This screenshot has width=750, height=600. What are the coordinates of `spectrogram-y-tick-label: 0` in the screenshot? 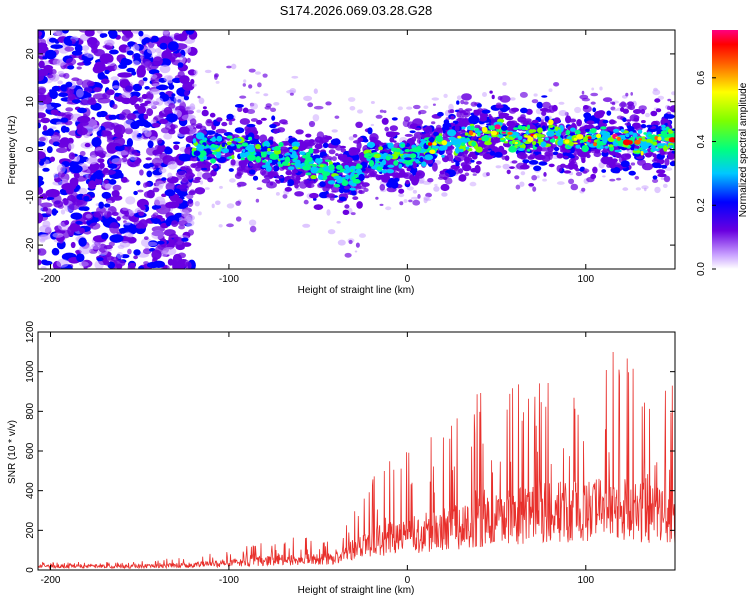 It's located at (30, 149).